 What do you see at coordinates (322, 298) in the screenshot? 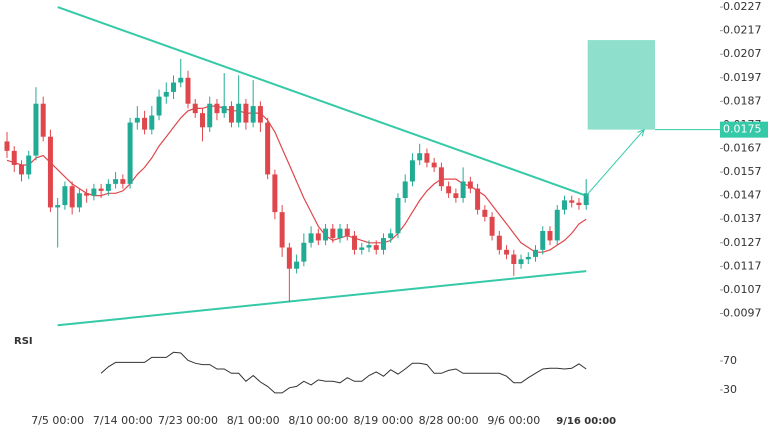
I see `trendline` at bounding box center [322, 298].